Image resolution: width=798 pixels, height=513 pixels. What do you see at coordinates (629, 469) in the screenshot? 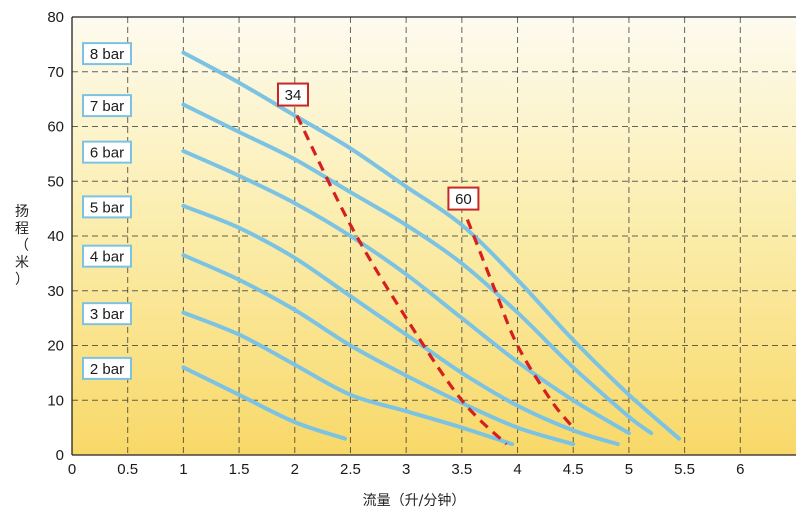
I see `x-tick-label: 5` at bounding box center [629, 469].